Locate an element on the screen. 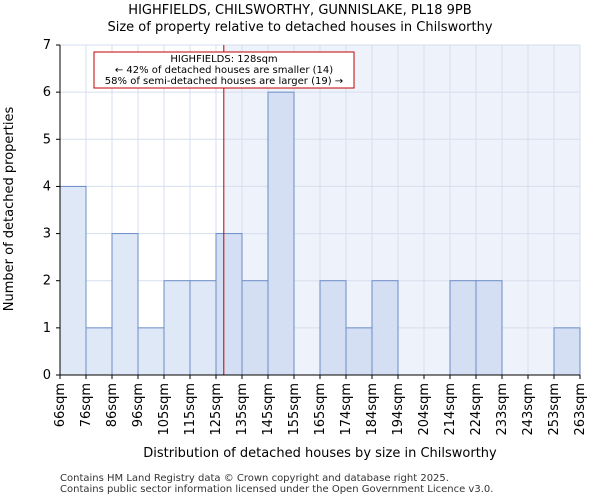 The image size is (600, 500). y-tick-label: 0 is located at coordinates (47, 375).